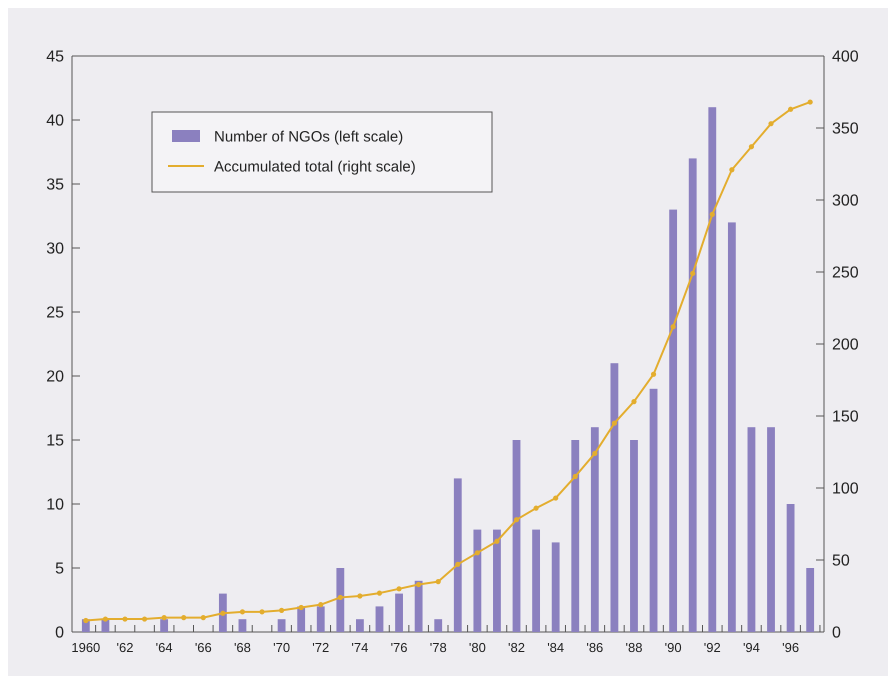 This screenshot has width=896, height=684. Describe the element at coordinates (164, 647) in the screenshot. I see `x-tick-label: '64` at that location.